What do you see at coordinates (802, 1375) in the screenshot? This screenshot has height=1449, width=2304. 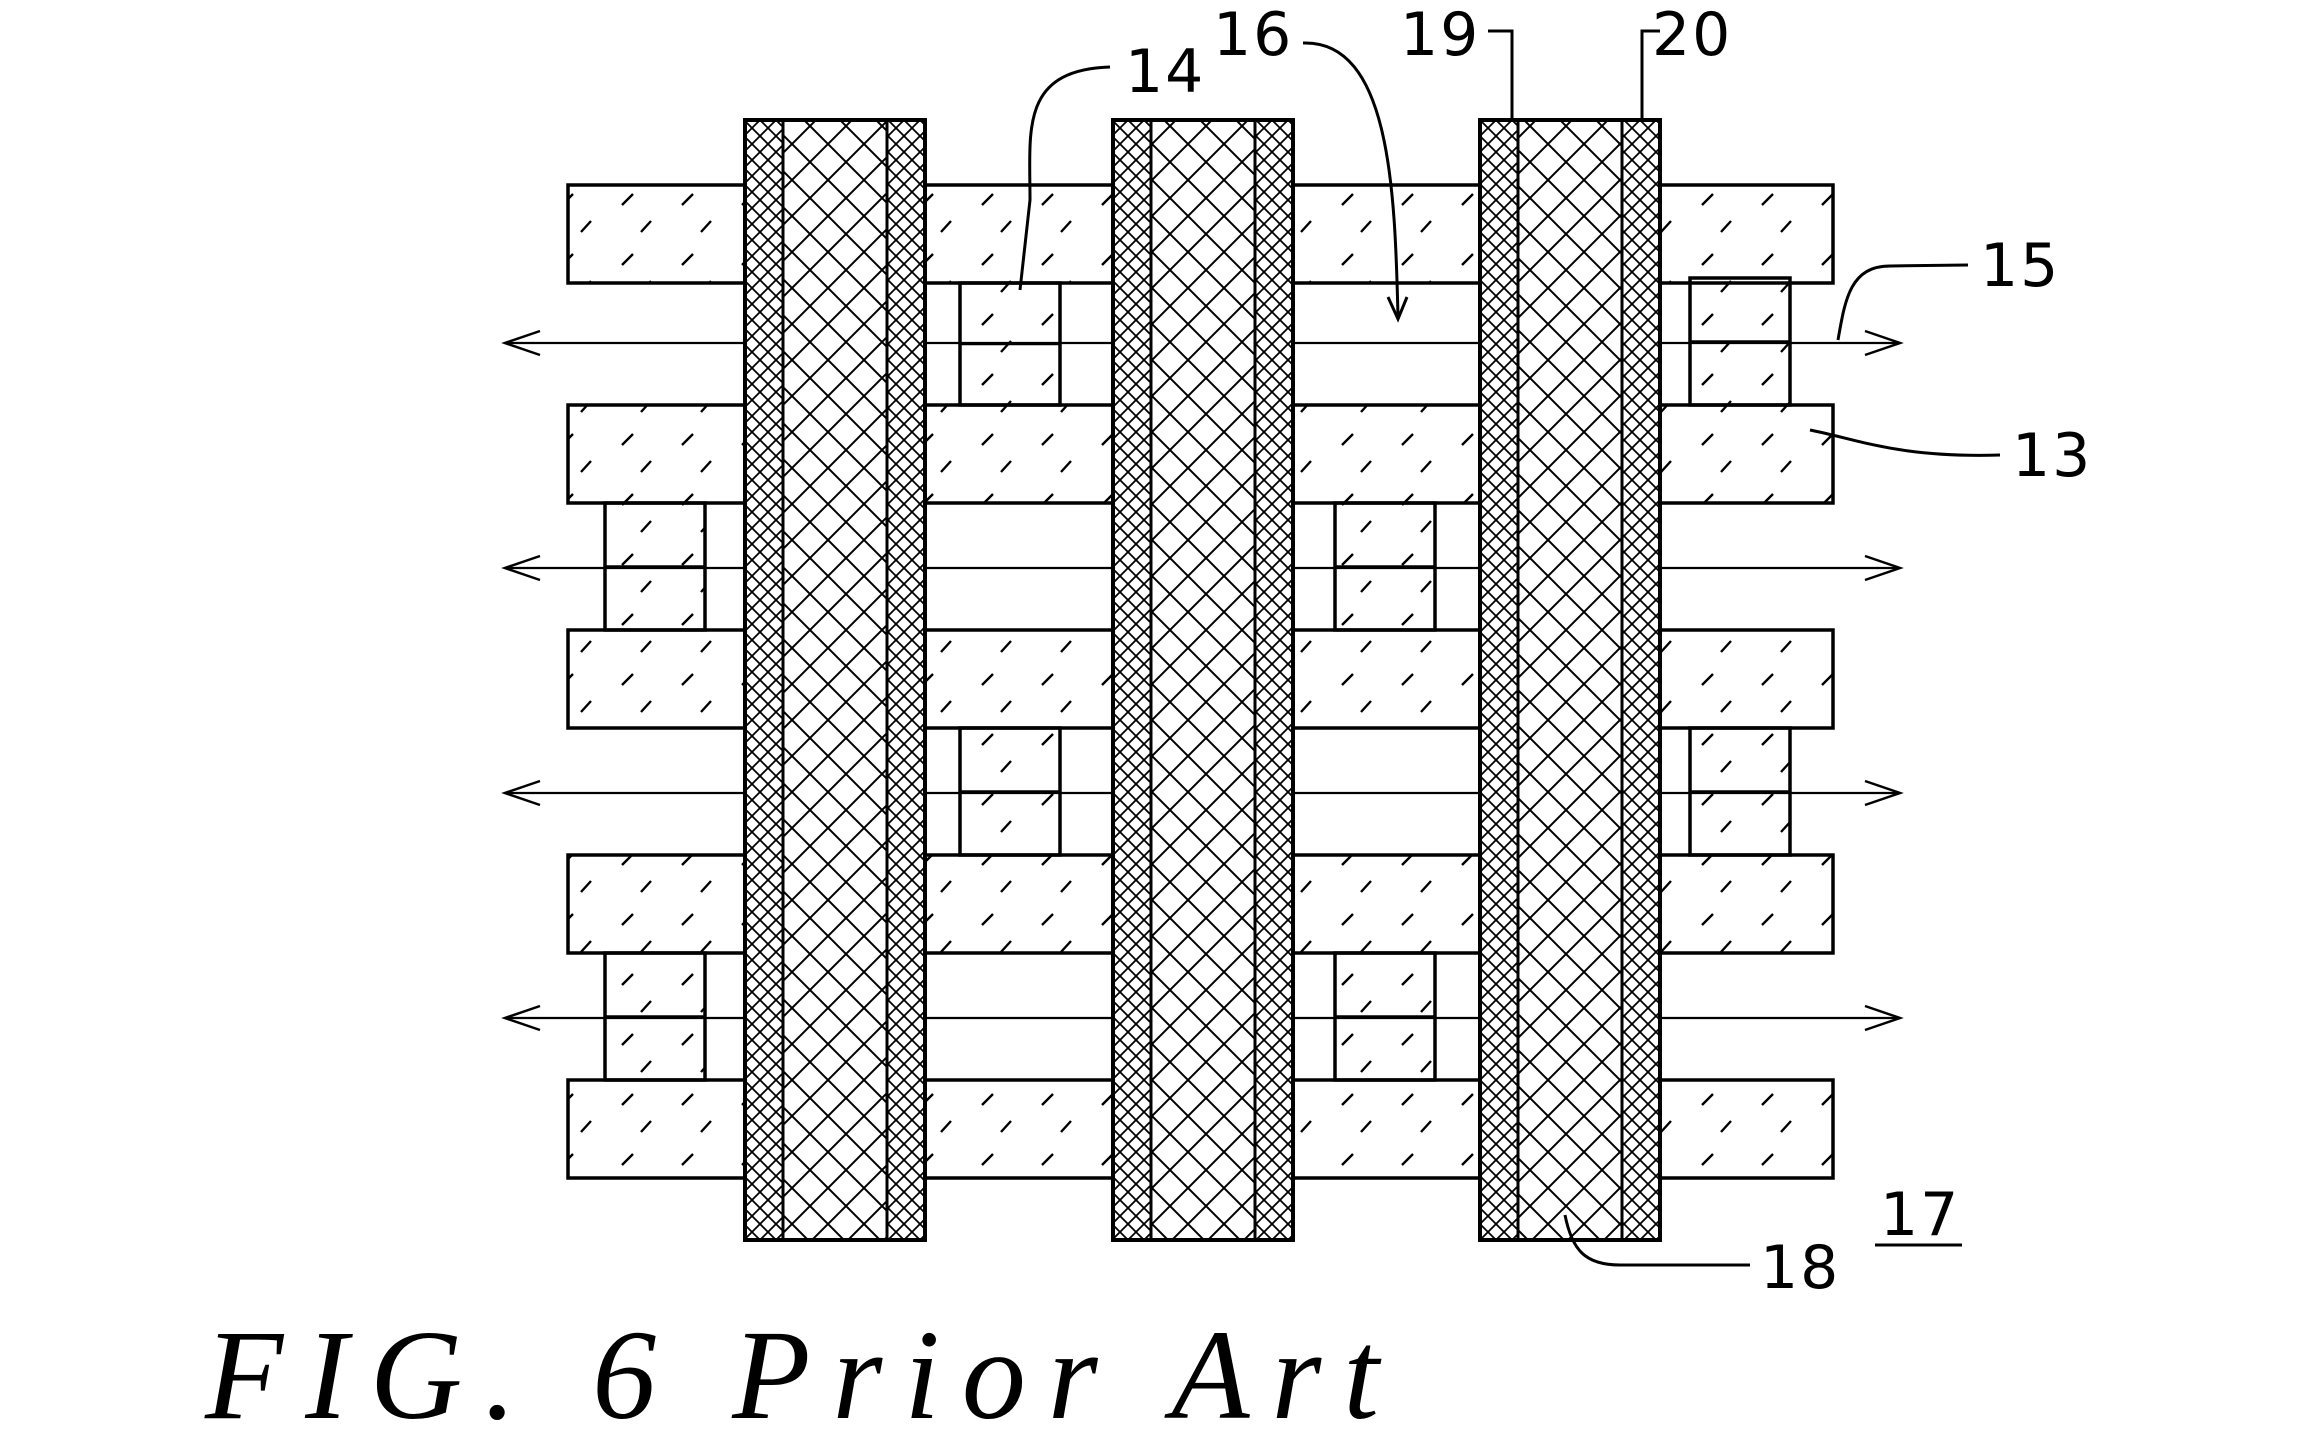 I see `figure-caption: FIG. 6 Prior Art` at bounding box center [802, 1375].